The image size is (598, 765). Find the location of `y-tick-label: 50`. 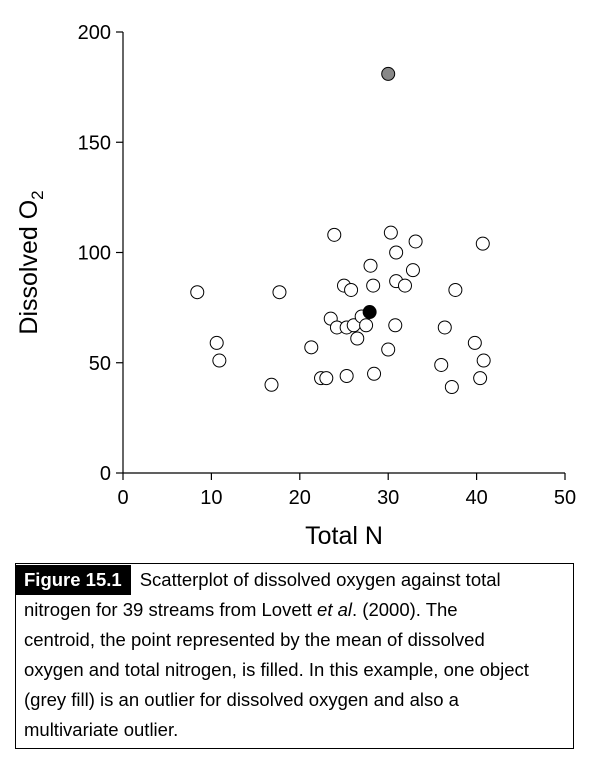

y-tick-label: 50 is located at coordinates (100, 364).